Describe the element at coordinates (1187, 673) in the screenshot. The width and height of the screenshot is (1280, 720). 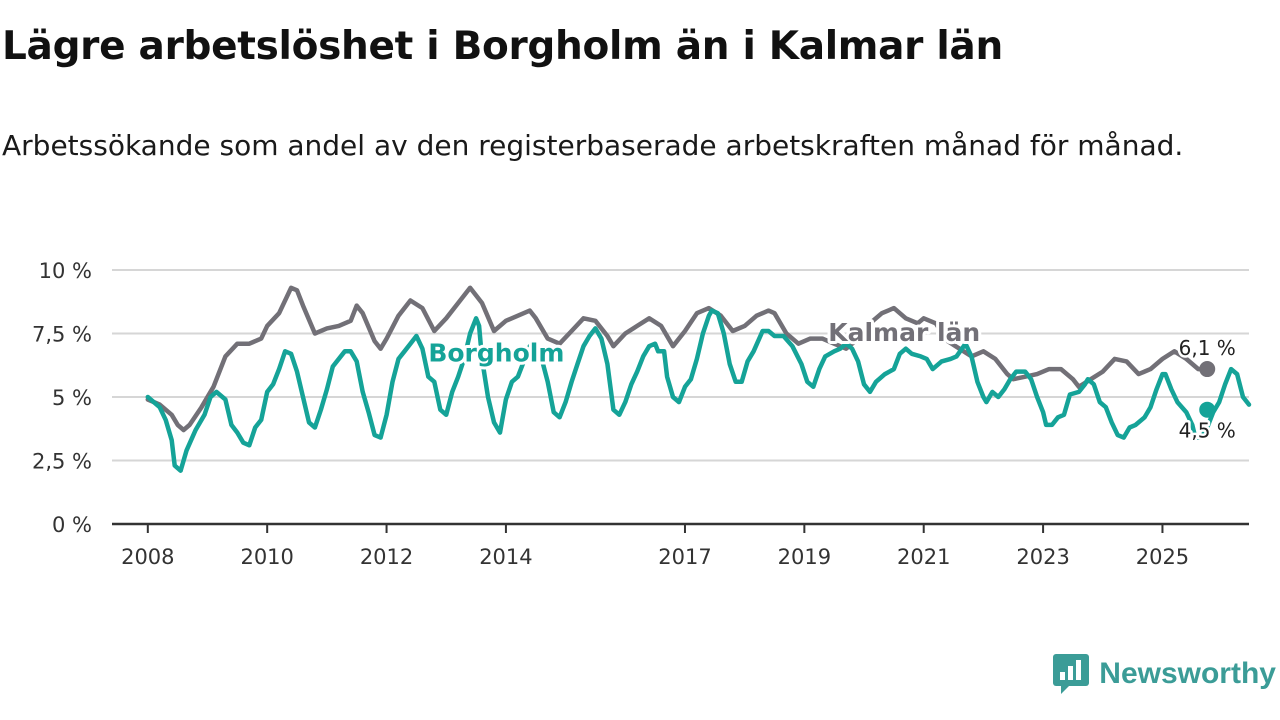
I see `newsworthy-wordmark: Newsworthy` at that location.